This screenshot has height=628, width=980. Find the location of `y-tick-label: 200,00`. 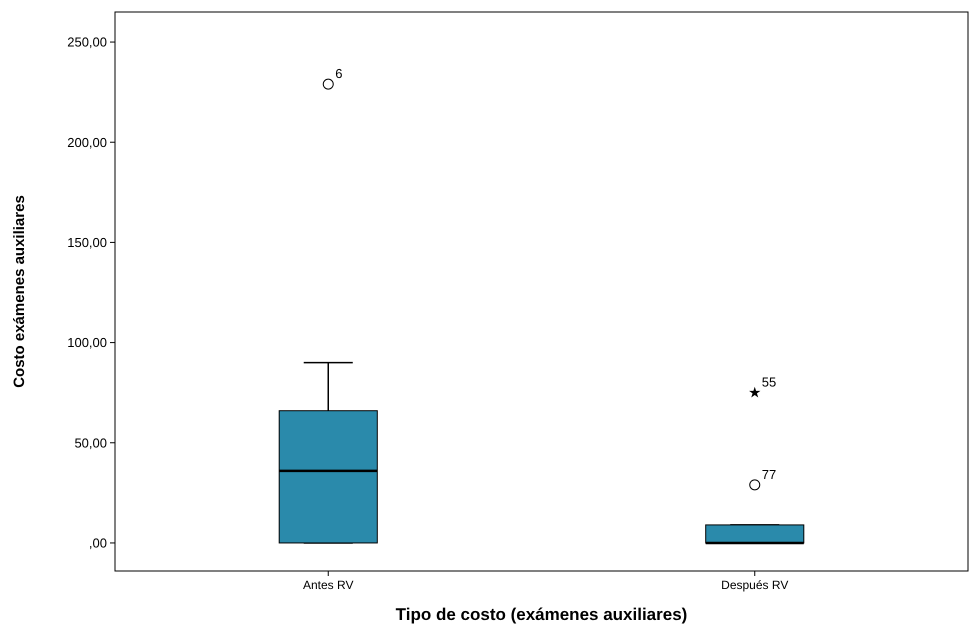

y-tick-label: 200,00 is located at coordinates (87, 142).